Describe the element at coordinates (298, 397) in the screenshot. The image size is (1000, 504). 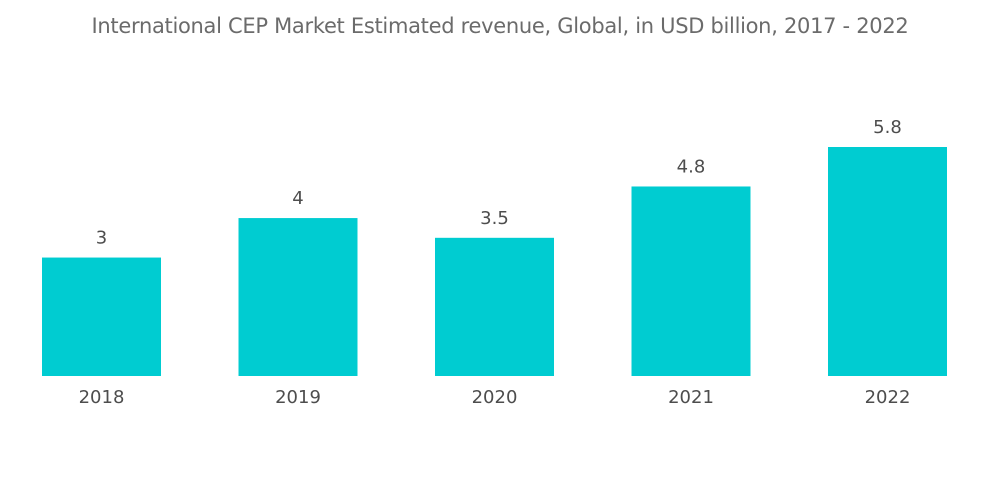
I see `x-tick-label-2019: 2019` at that location.